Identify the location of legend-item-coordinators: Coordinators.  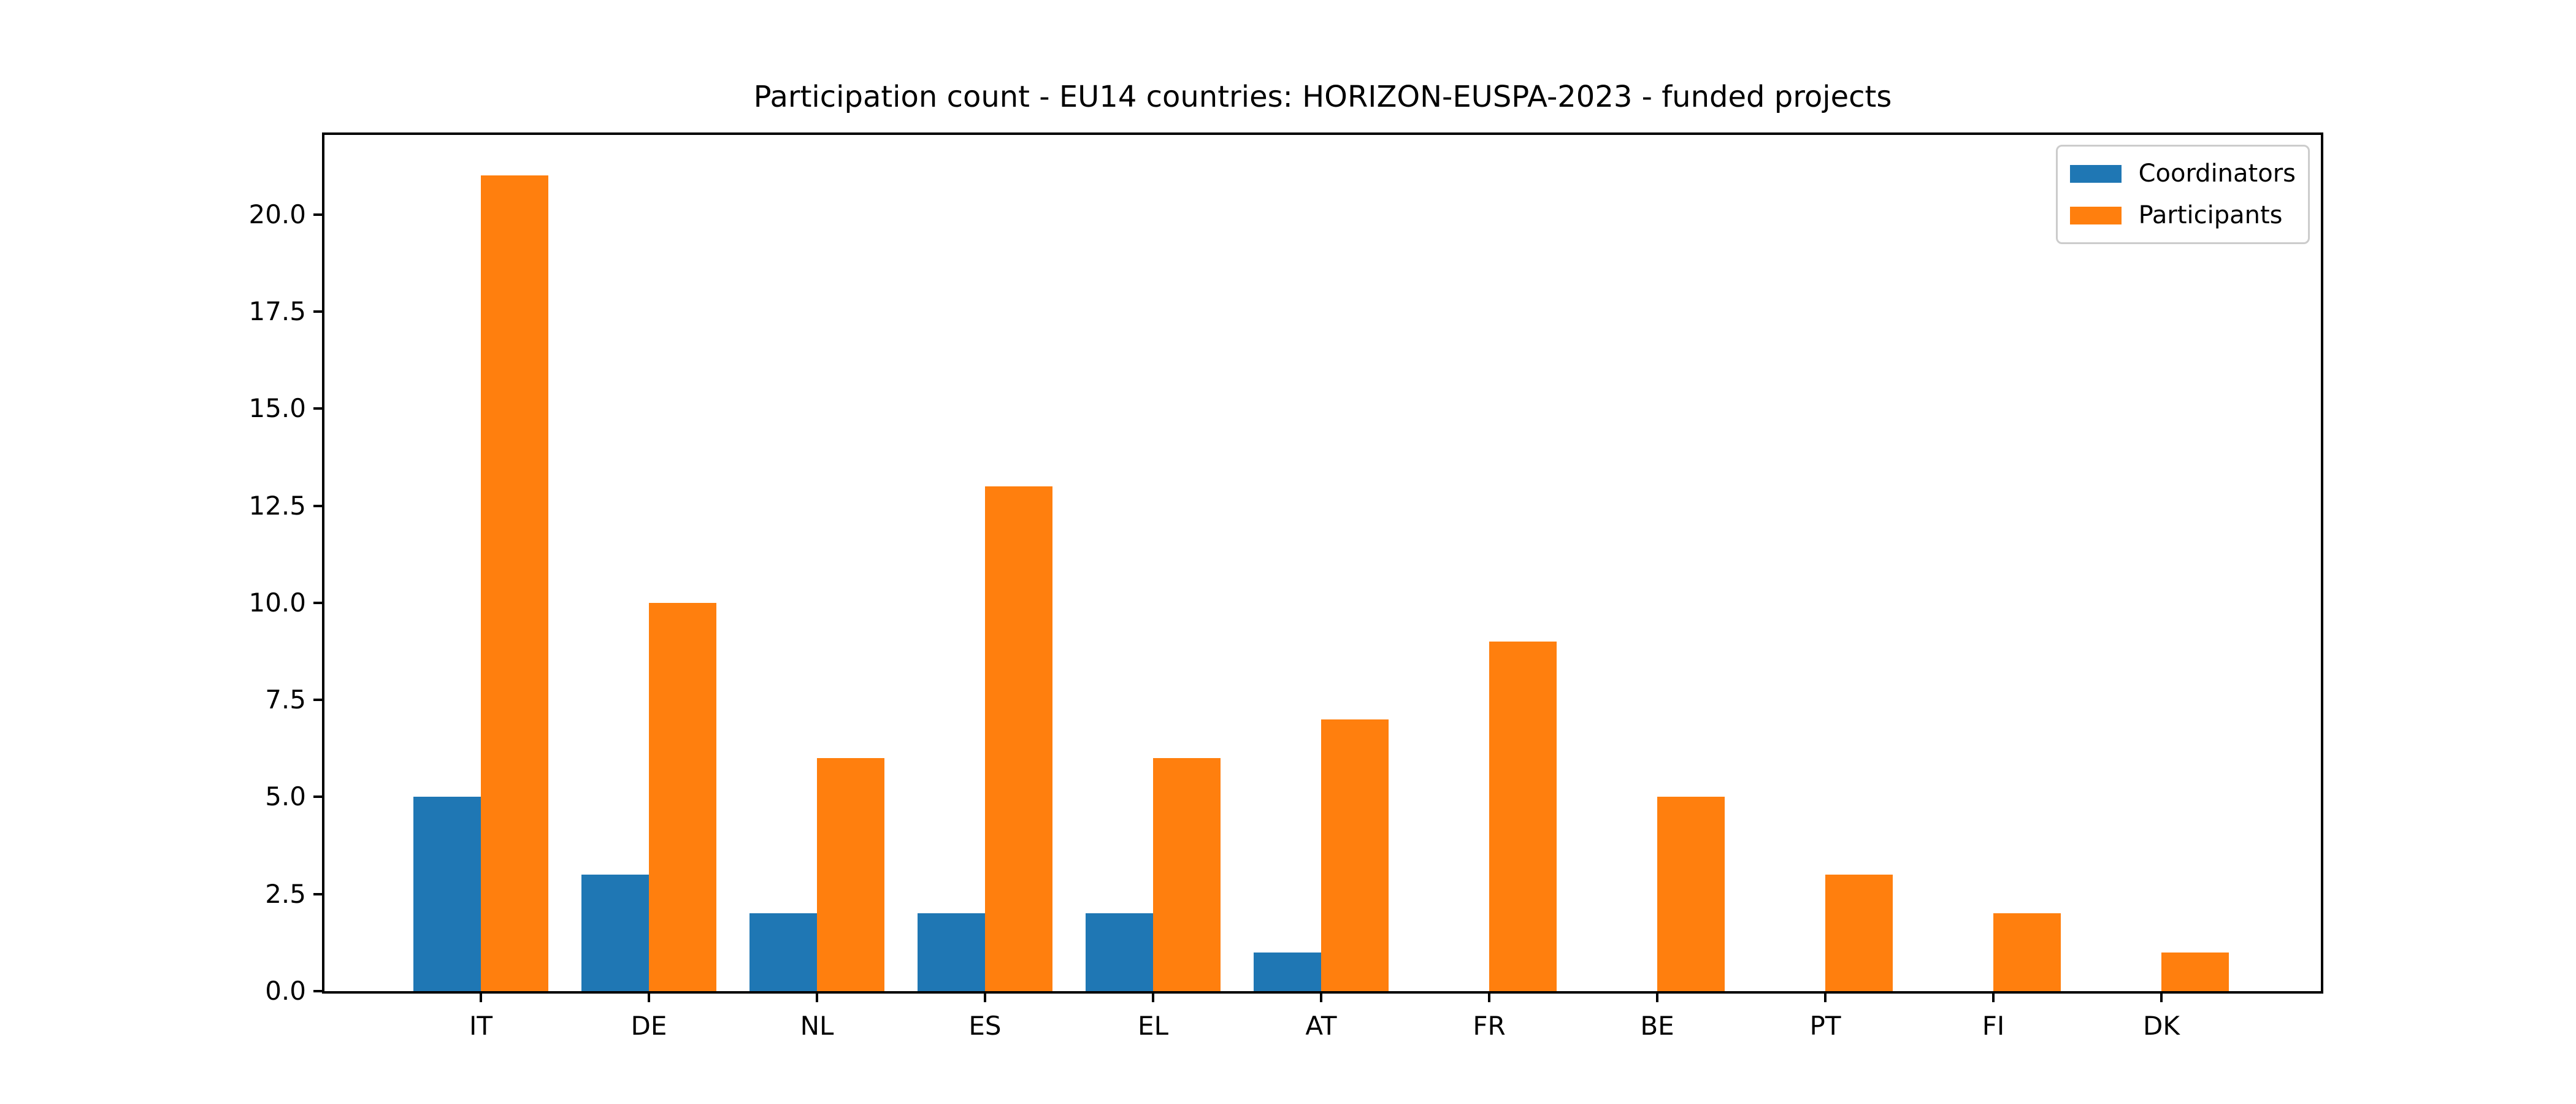
(2182, 174).